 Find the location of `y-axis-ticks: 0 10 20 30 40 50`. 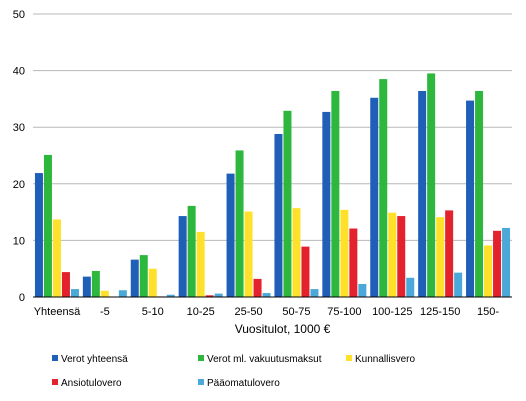

y-axis-ticks: 0 10 20 30 40 50 is located at coordinates (19, 156).